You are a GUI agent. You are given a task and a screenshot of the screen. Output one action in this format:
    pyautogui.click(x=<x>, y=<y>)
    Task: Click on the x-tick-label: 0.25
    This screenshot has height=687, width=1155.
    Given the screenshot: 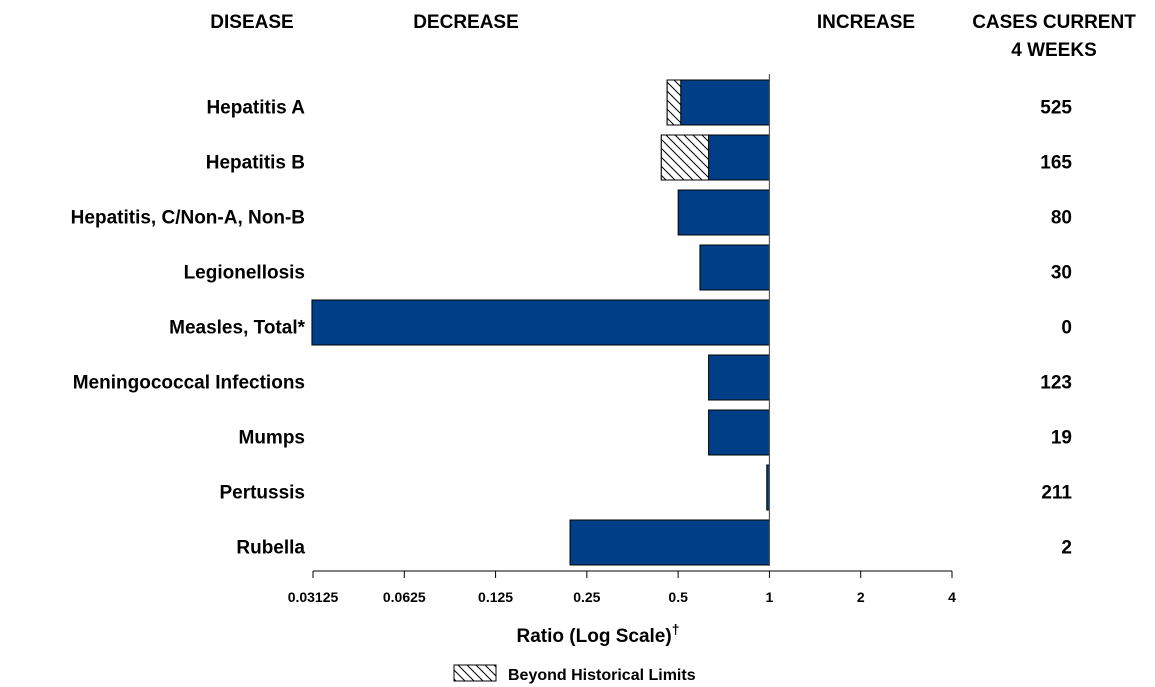 What is the action you would take?
    pyautogui.click(x=586, y=597)
    